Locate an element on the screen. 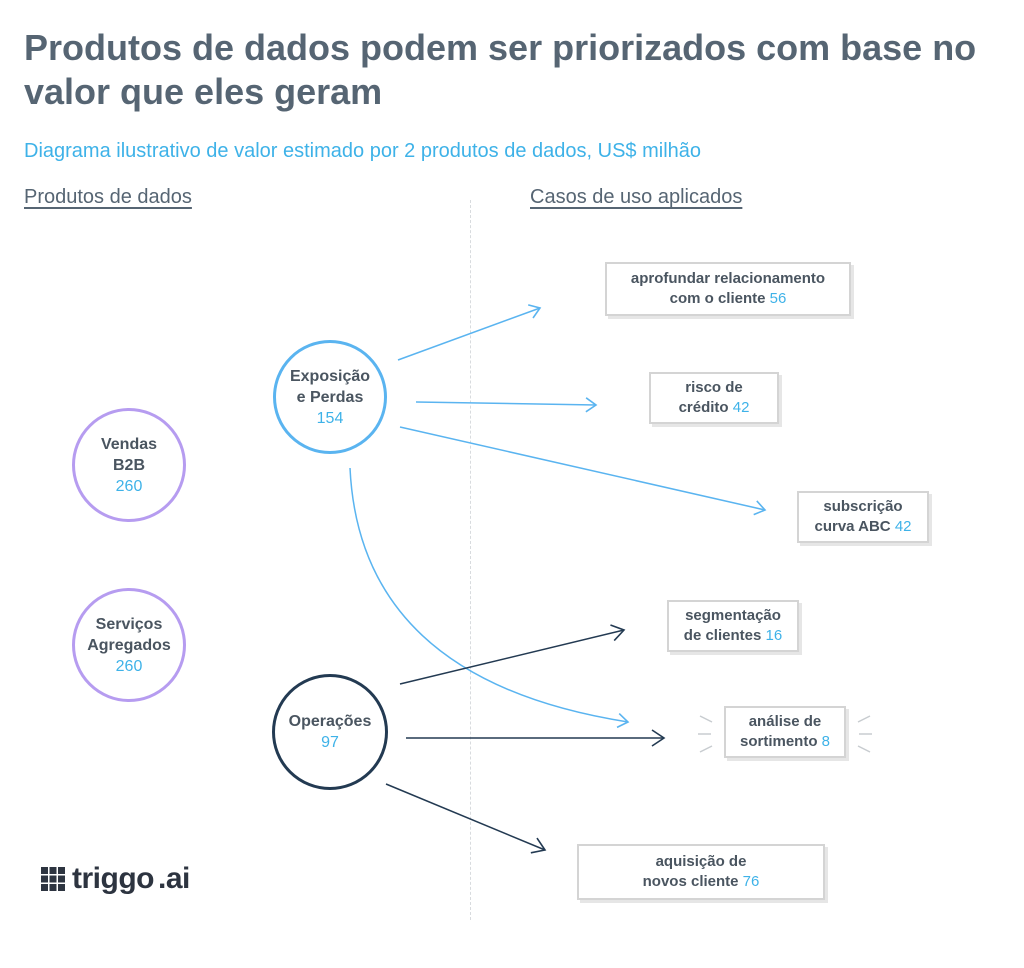 This screenshot has width=1024, height=968. use-case-label: curva ABC is located at coordinates (852, 526).